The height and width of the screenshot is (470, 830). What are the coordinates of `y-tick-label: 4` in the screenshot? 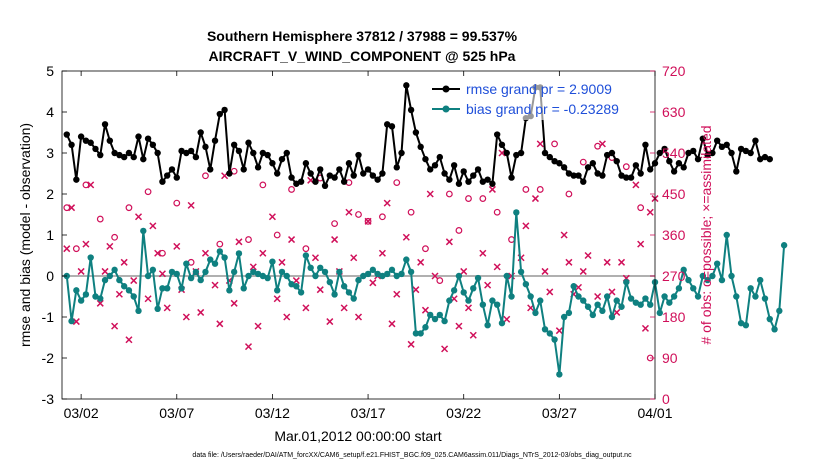 It's located at (50, 112).